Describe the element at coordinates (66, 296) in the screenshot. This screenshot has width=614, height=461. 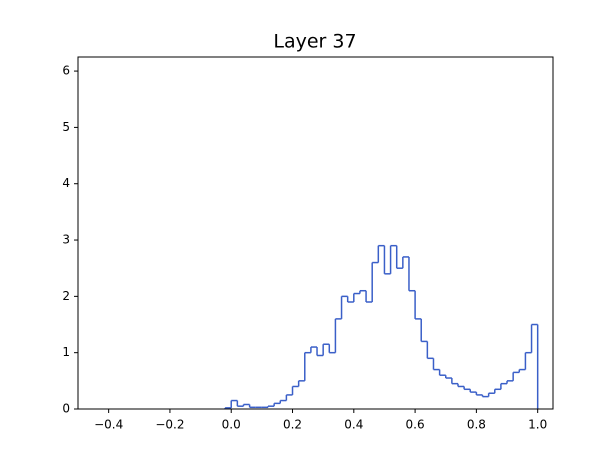
I see `y-tick-label: 2` at that location.